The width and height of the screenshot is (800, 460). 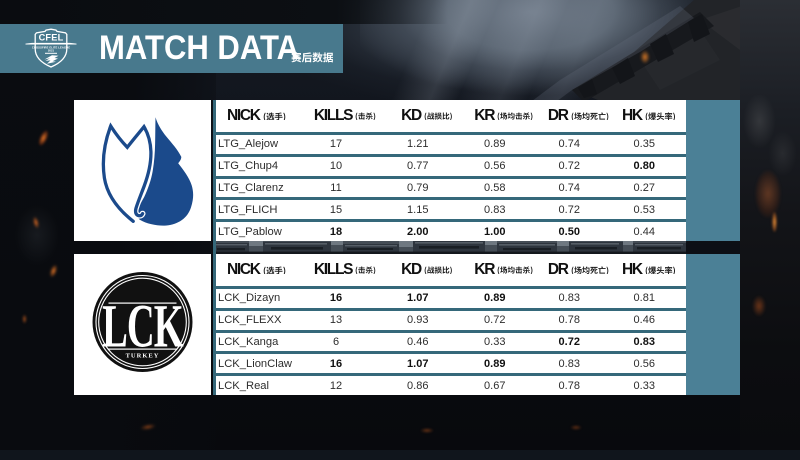 What do you see at coordinates (143, 327) in the screenshot?
I see `svg-text: LCK` at bounding box center [143, 327].